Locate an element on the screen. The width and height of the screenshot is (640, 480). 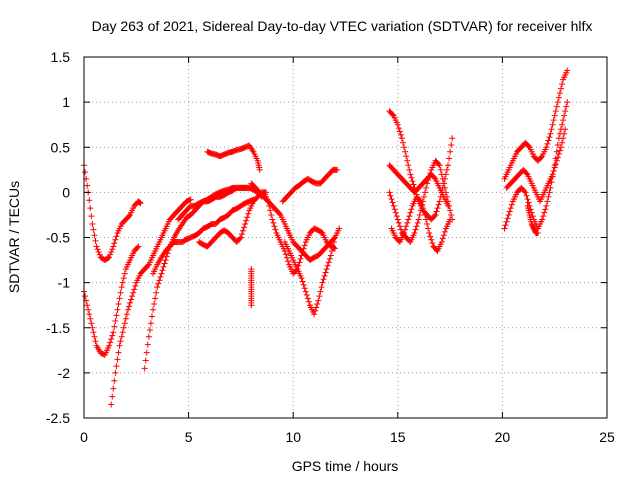
y-tick-label: 1.5 is located at coordinates (61, 57).